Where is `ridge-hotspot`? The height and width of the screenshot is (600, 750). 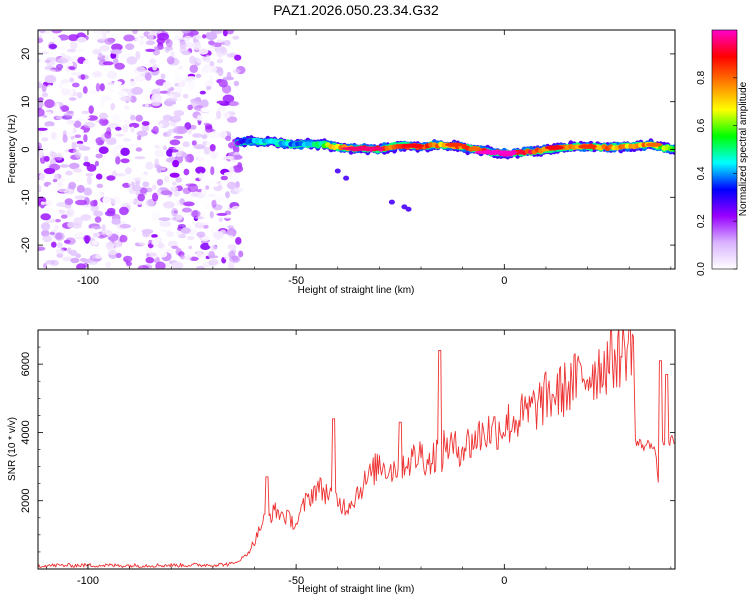 ridge-hotspot is located at coordinates (413, 145).